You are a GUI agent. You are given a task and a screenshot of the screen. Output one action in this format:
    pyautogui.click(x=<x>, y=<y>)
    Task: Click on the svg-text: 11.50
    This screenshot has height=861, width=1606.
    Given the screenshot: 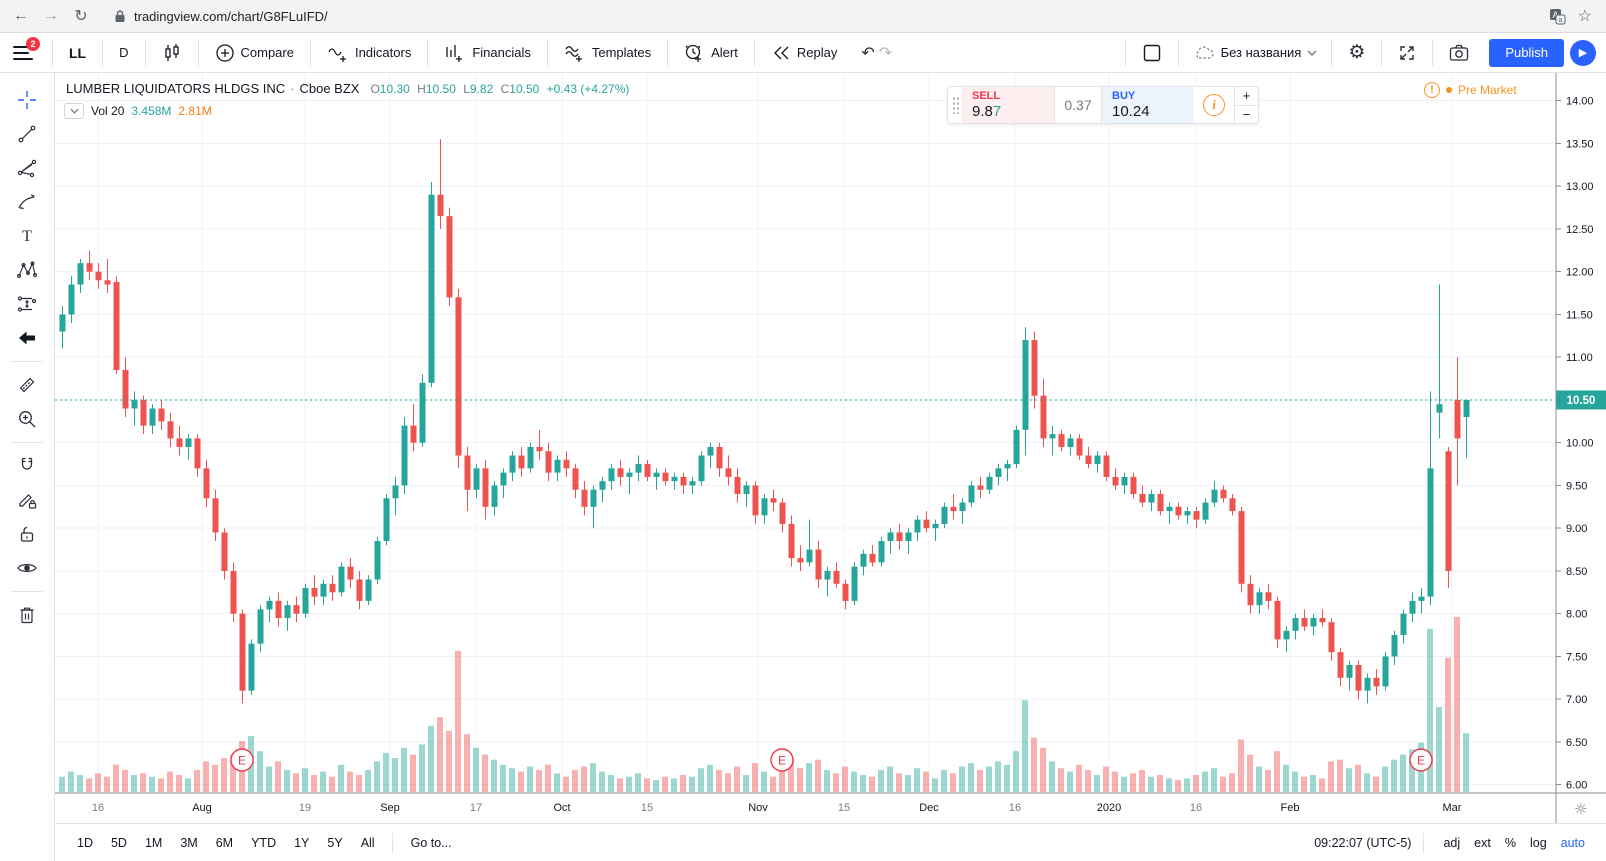 What is the action you would take?
    pyautogui.click(x=1579, y=315)
    